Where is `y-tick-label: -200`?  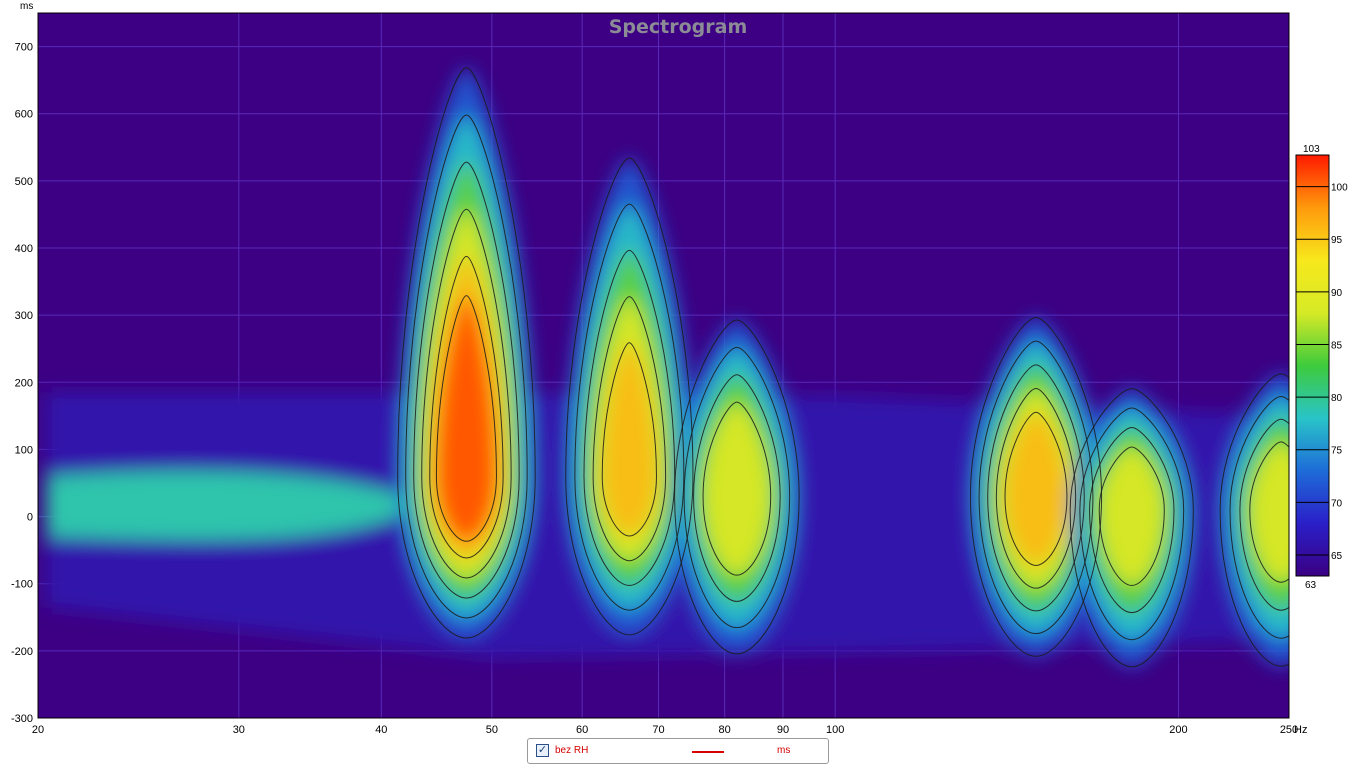
y-tick-label: -200 is located at coordinates (22, 652).